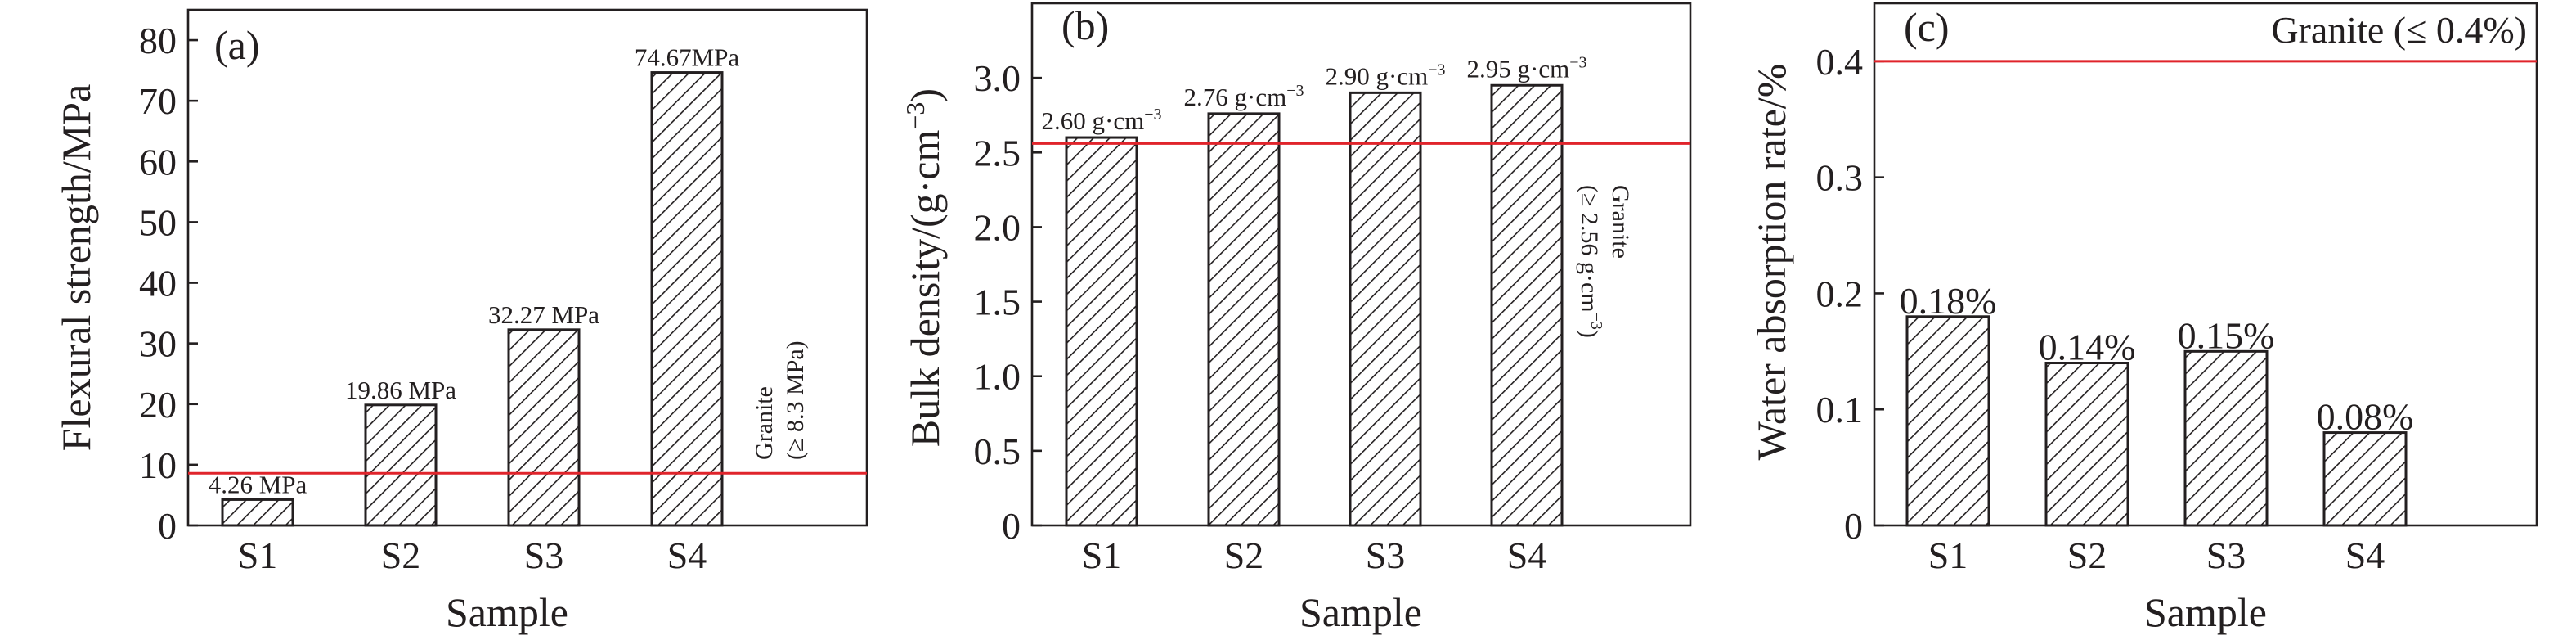 The height and width of the screenshot is (640, 2576). Describe the element at coordinates (2365, 417) in the screenshot. I see `data-label: 0.08%` at that location.